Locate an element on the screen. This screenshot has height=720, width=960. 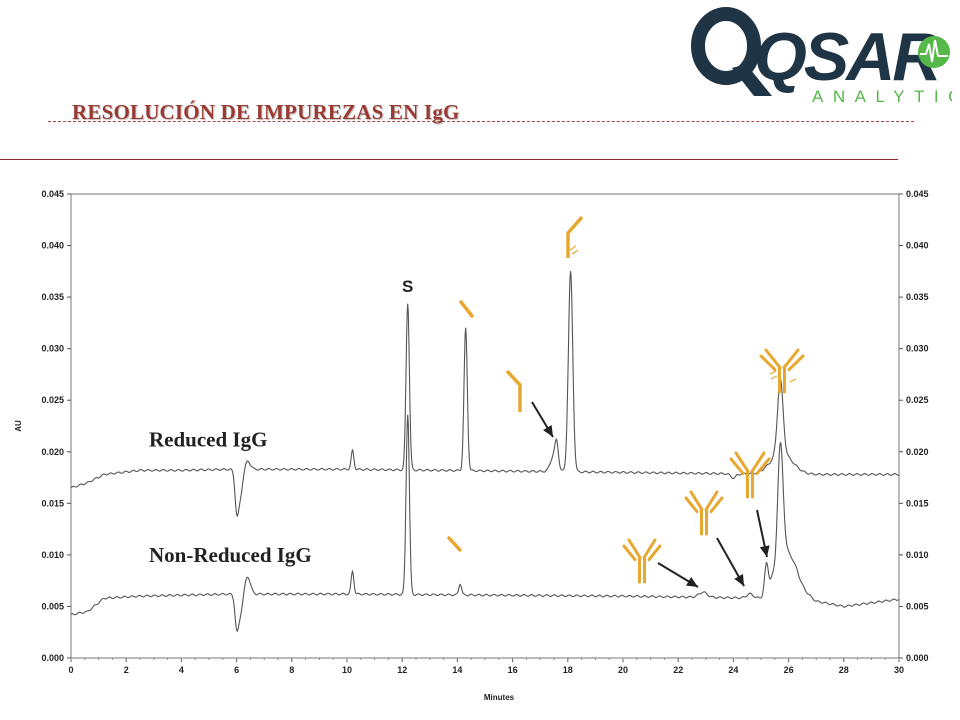
y-tick-label-left: 0.030 is located at coordinates (52, 349).